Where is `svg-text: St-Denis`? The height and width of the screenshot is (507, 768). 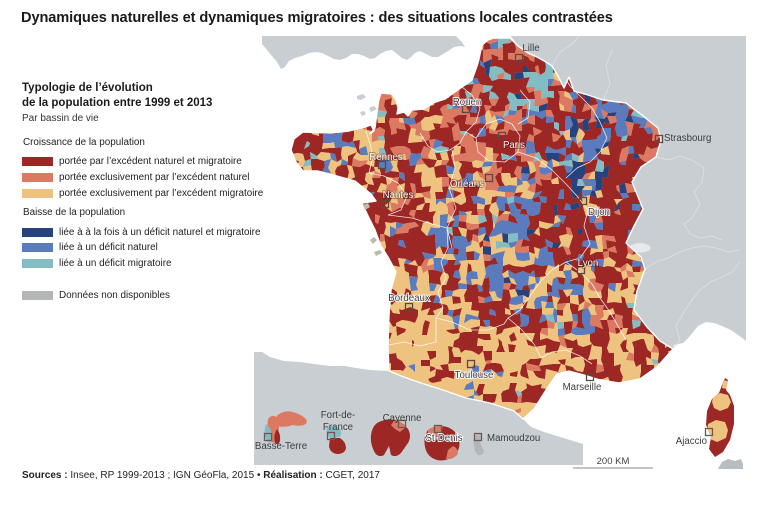 svg-text: St-Denis is located at coordinates (443, 438).